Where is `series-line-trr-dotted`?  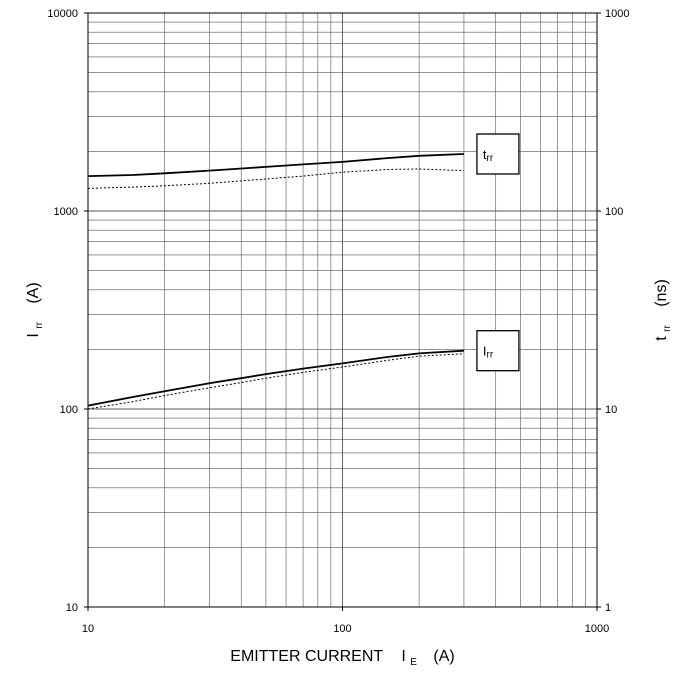 series-line-trr-dotted is located at coordinates (275, 178).